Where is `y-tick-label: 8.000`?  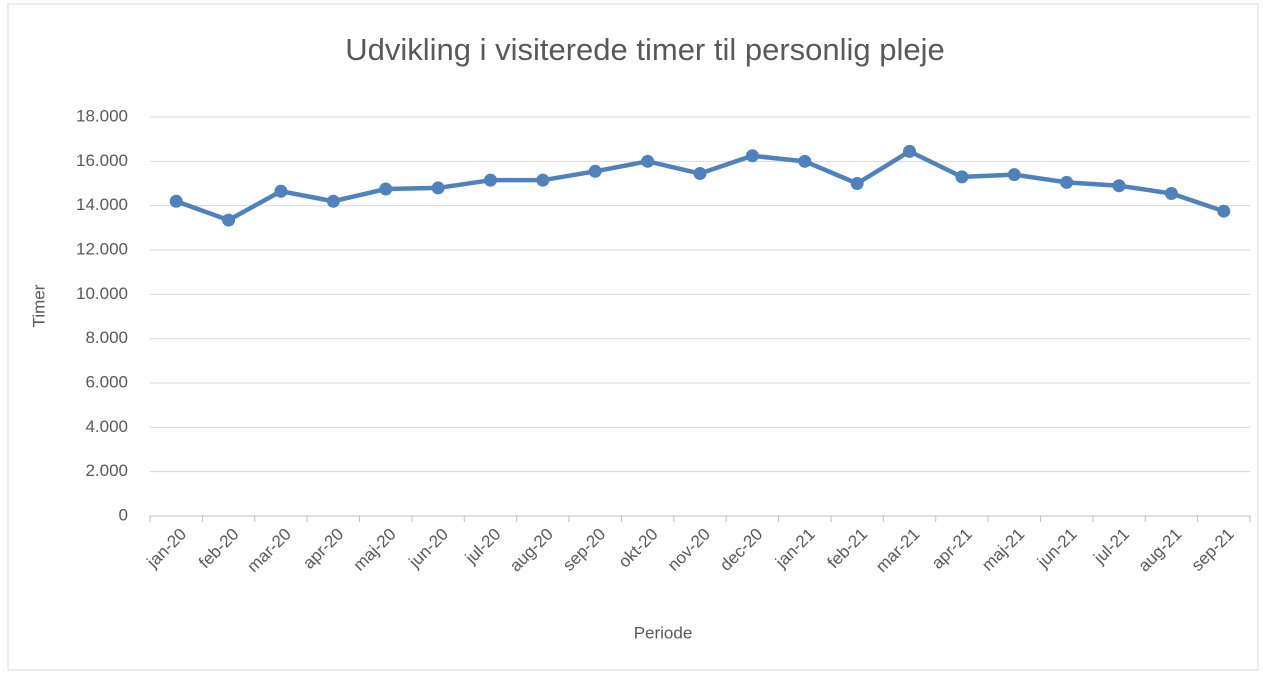
y-tick-label: 8.000 is located at coordinates (106, 337).